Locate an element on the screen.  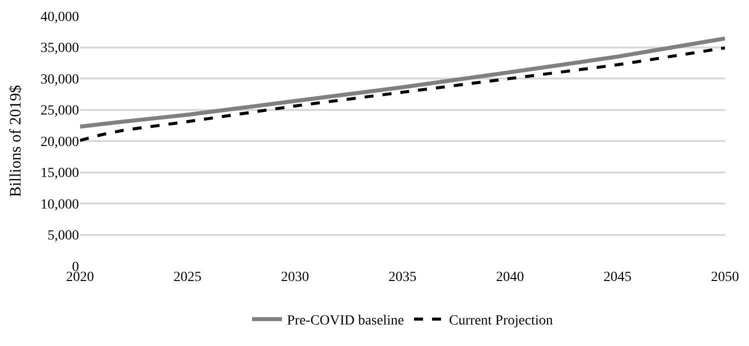
y-tick-label: 15,000 is located at coordinates (59, 174).